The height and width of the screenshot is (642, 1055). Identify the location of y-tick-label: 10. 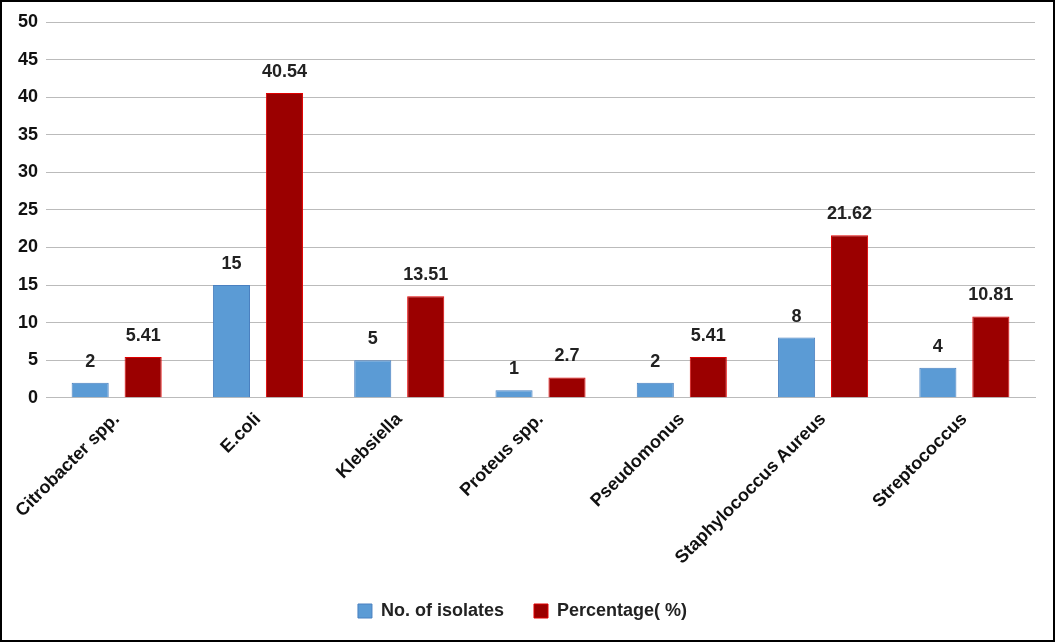
(28, 321).